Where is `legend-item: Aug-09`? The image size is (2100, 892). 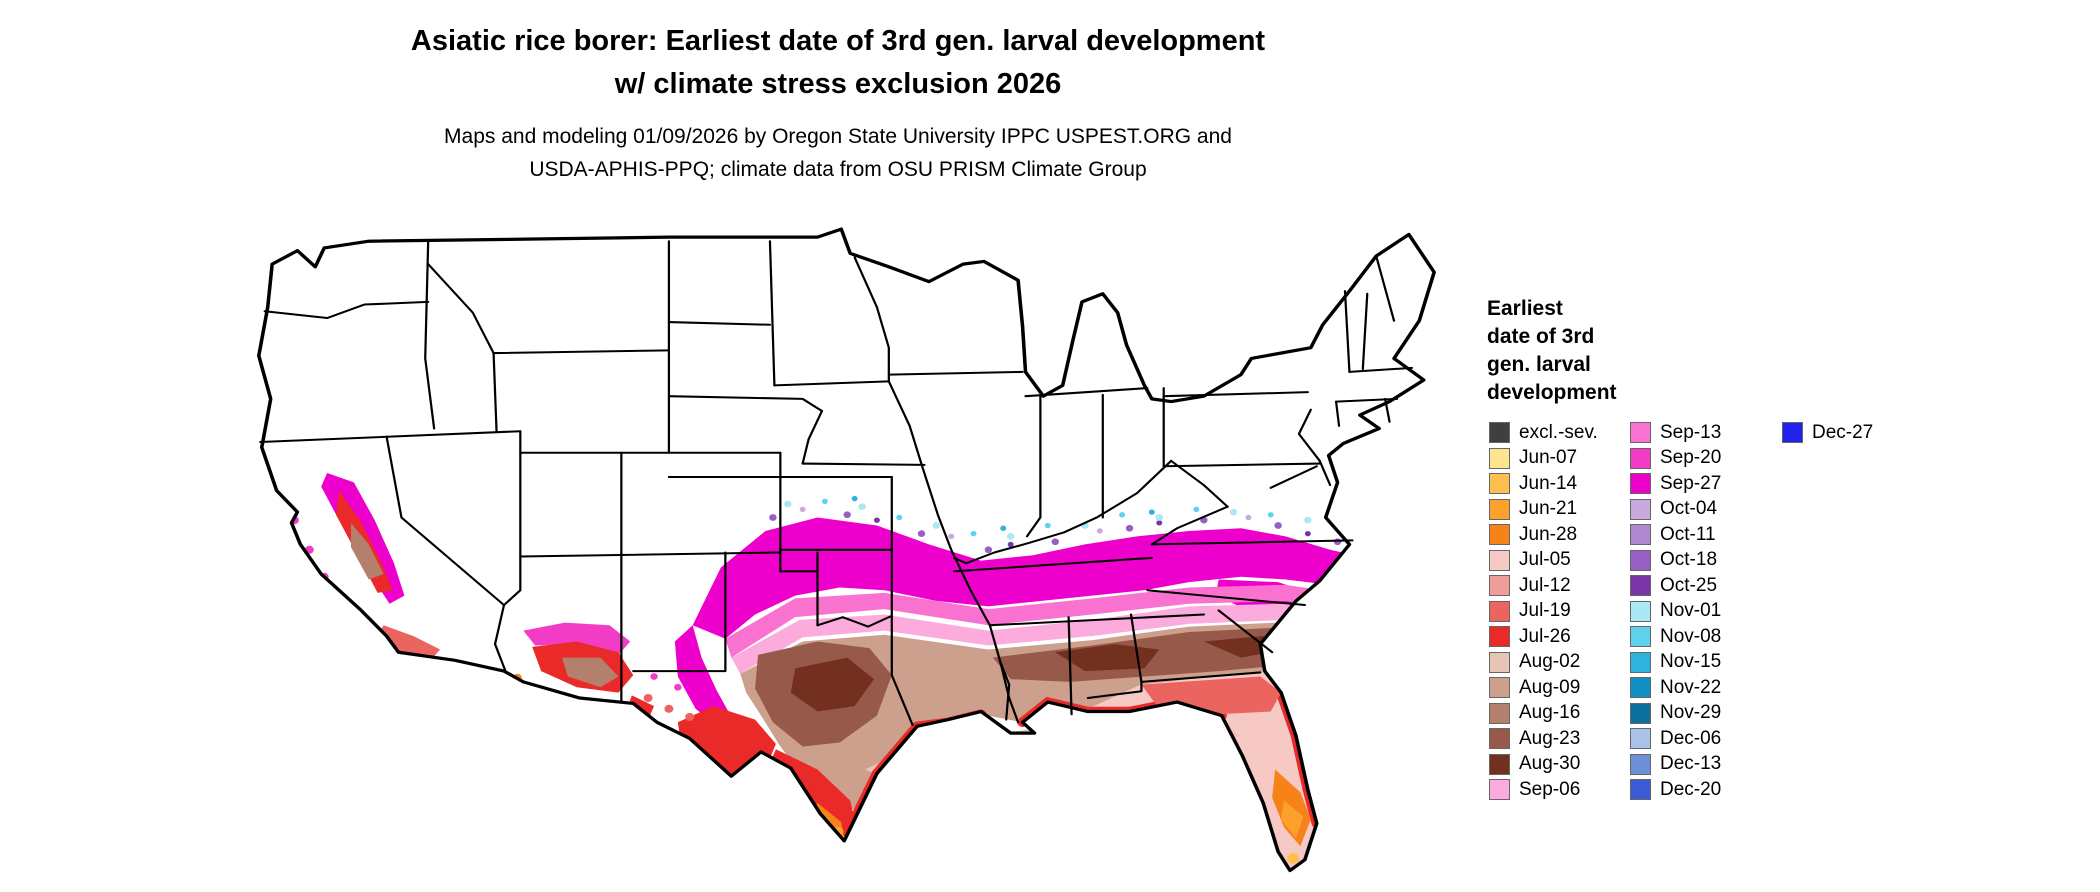 legend-item: Aug-09 is located at coordinates (1543, 688).